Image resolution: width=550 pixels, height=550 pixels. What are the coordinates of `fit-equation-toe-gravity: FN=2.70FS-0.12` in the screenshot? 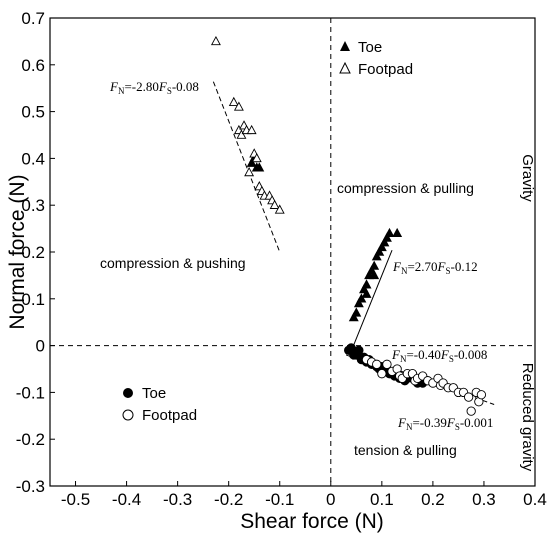 It's located at (435, 267).